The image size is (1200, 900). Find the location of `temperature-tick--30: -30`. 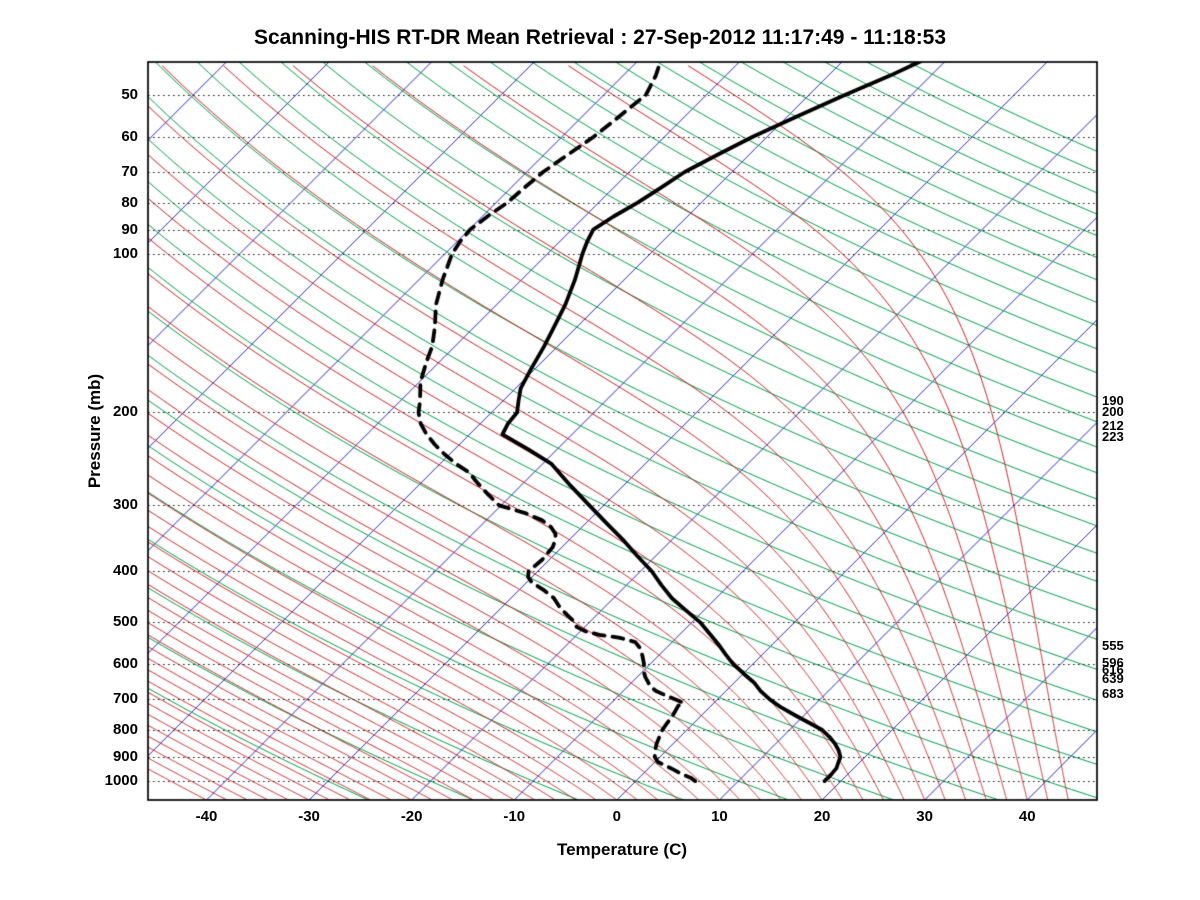

temperature-tick--30: -30 is located at coordinates (309, 816).